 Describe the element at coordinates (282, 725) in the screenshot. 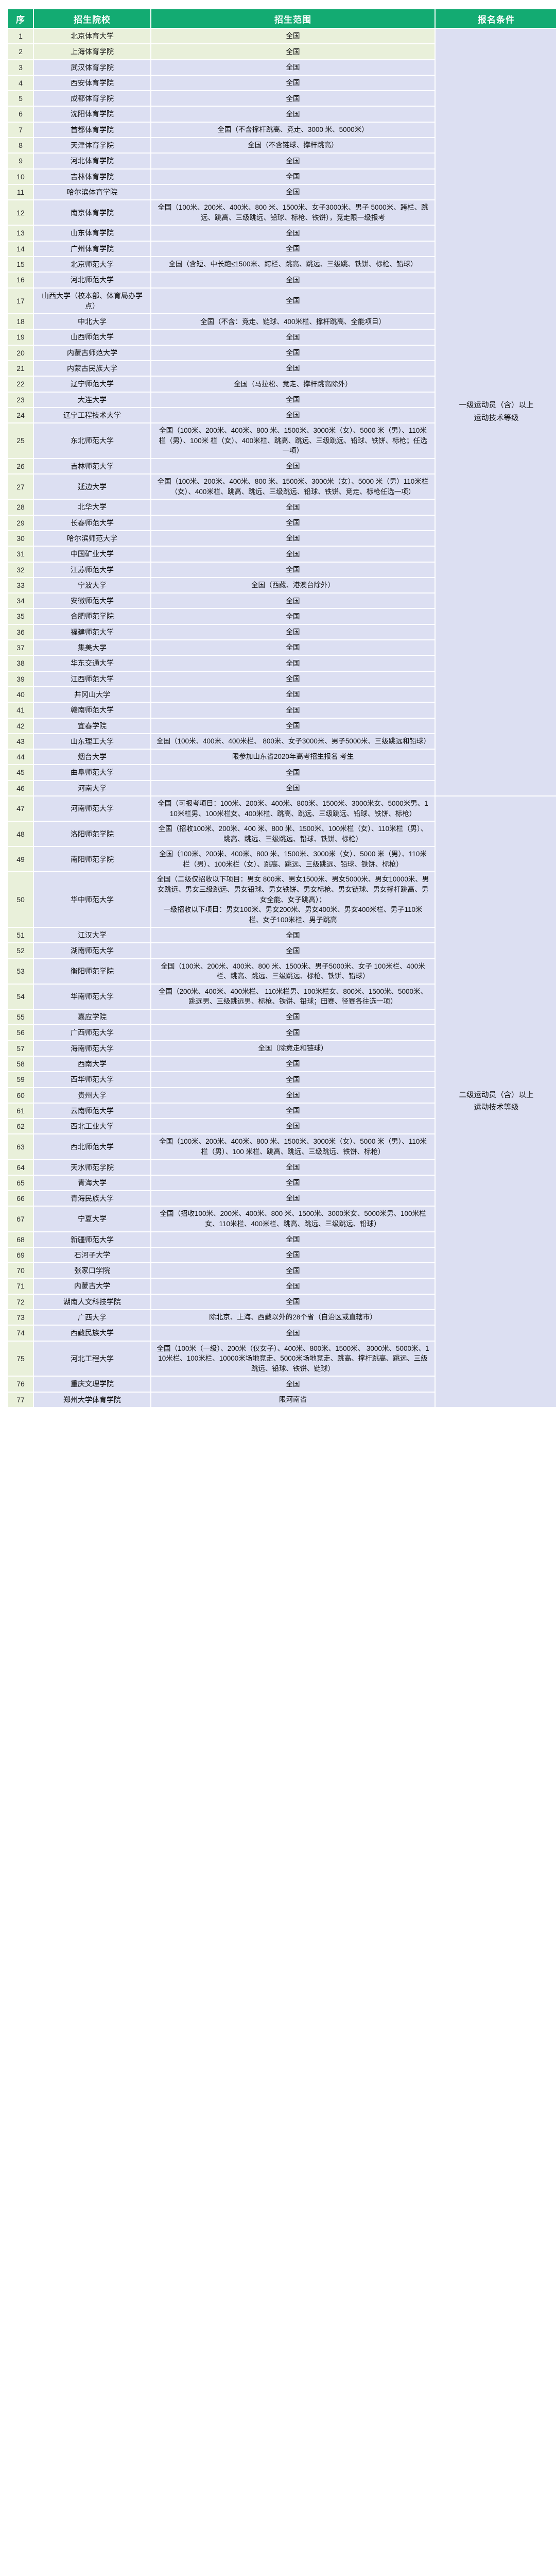

I see `table-row: 42 宜春学院 全国` at that location.